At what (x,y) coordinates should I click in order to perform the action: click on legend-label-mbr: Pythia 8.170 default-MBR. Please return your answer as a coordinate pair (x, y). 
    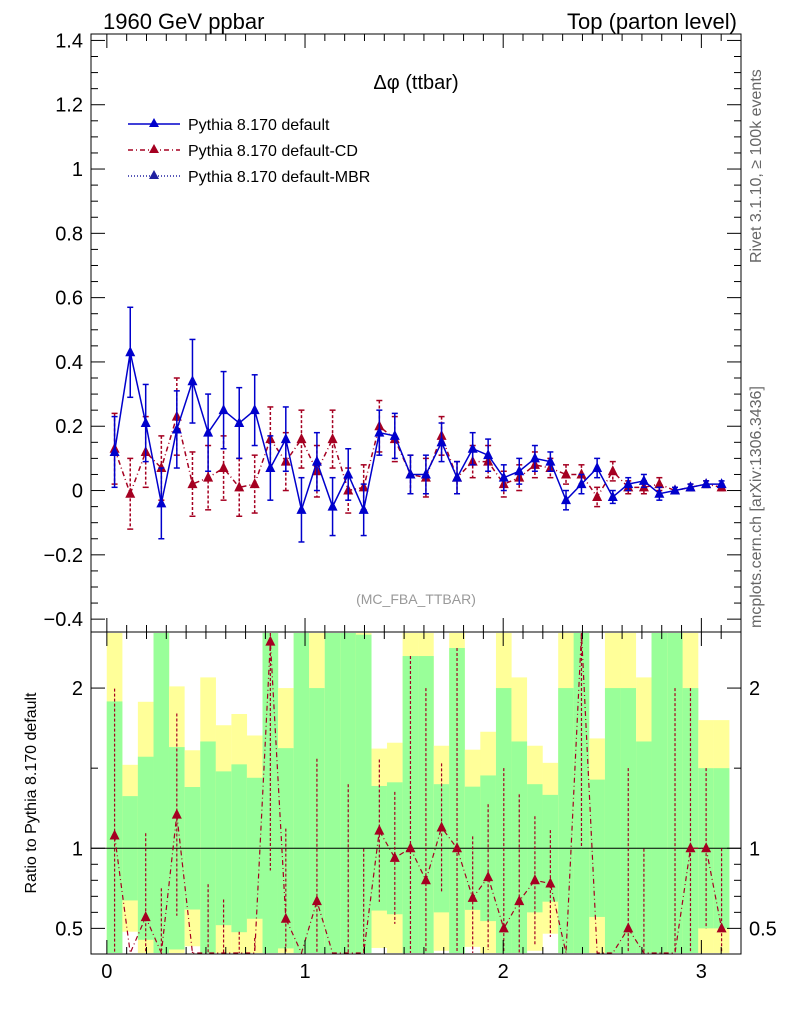
    Looking at the image, I should click on (279, 177).